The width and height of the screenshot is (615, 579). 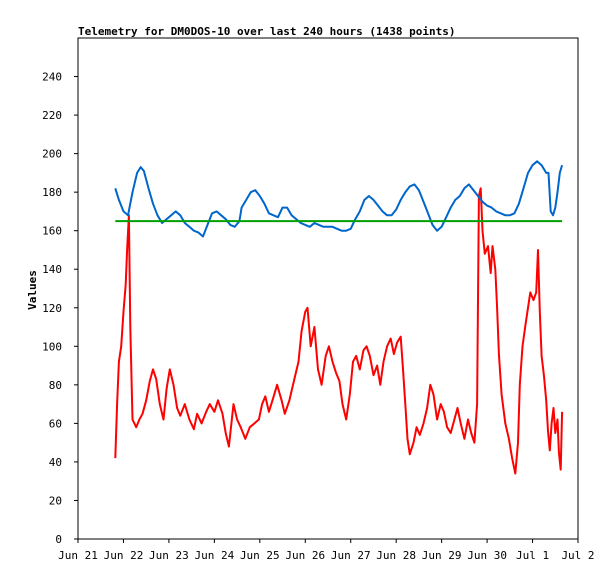 What do you see at coordinates (442, 555) in the screenshot?
I see `x-tick-label: Jun 29` at bounding box center [442, 555].